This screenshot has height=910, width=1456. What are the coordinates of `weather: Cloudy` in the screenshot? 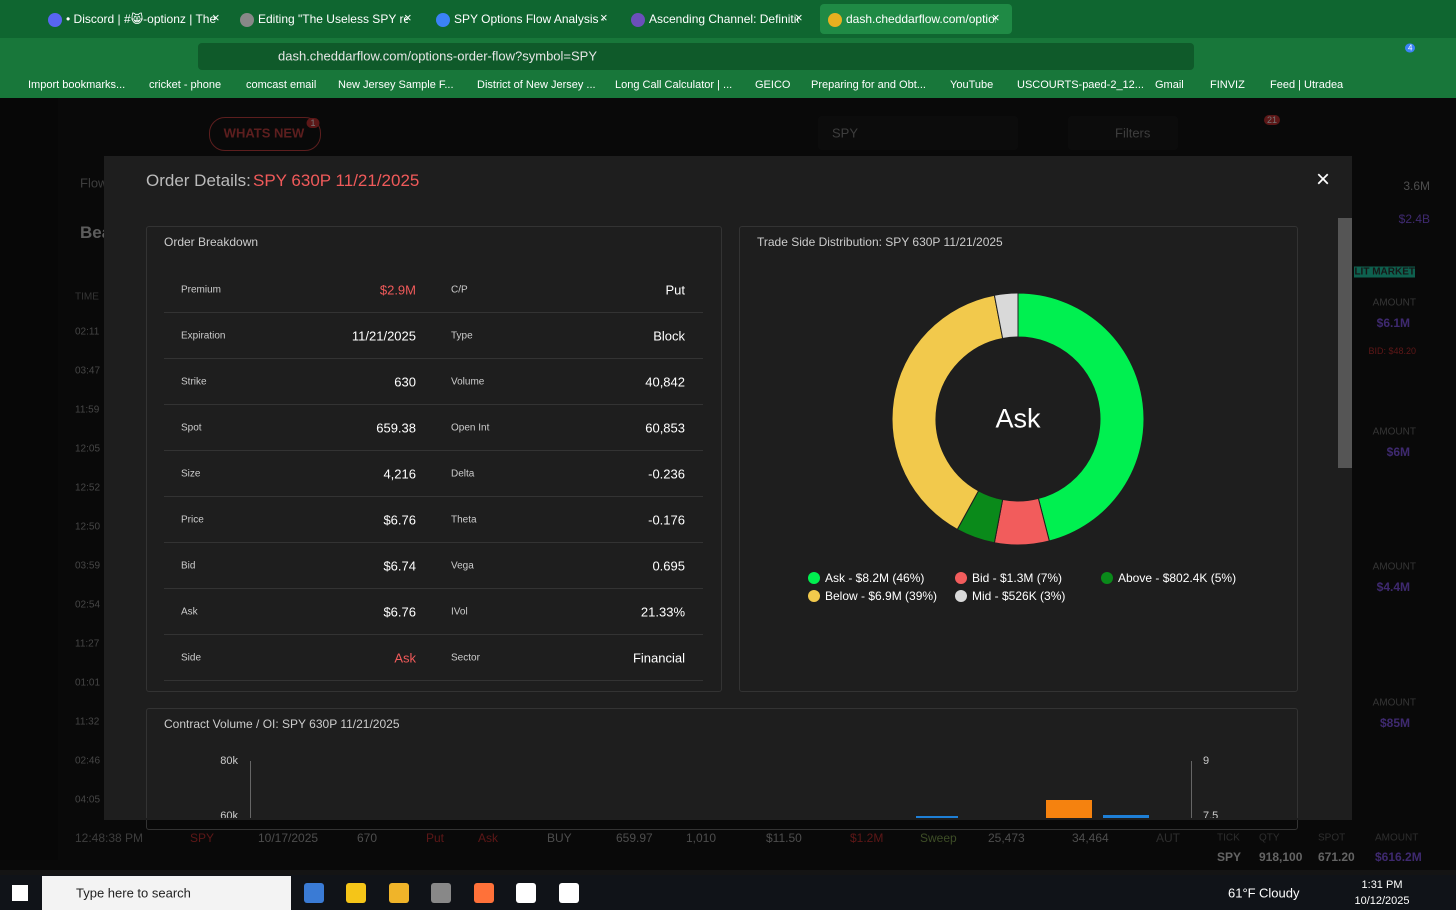 It's located at (1279, 893).